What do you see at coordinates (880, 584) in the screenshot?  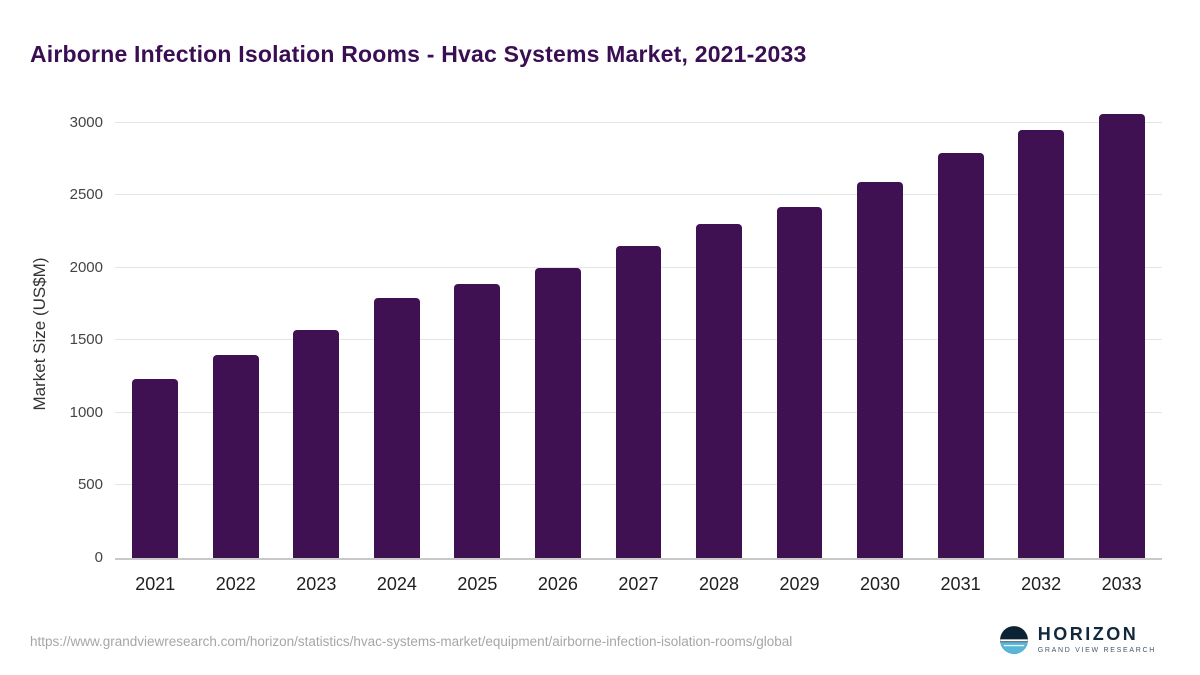 I see `x-tick-label: 2030` at bounding box center [880, 584].